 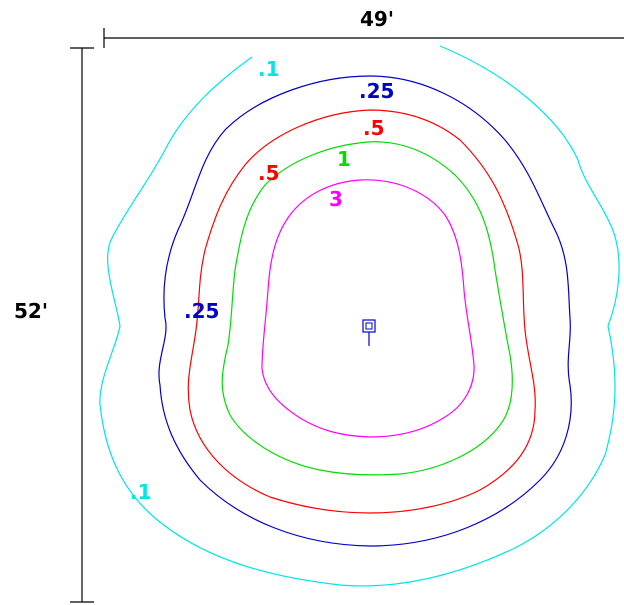 I want to click on width-dimension: 49', so click(x=363, y=27).